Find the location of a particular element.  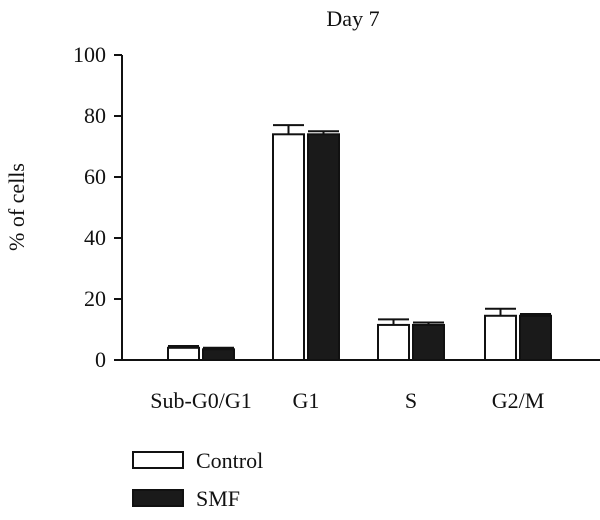

legend-label: SMF is located at coordinates (218, 498).